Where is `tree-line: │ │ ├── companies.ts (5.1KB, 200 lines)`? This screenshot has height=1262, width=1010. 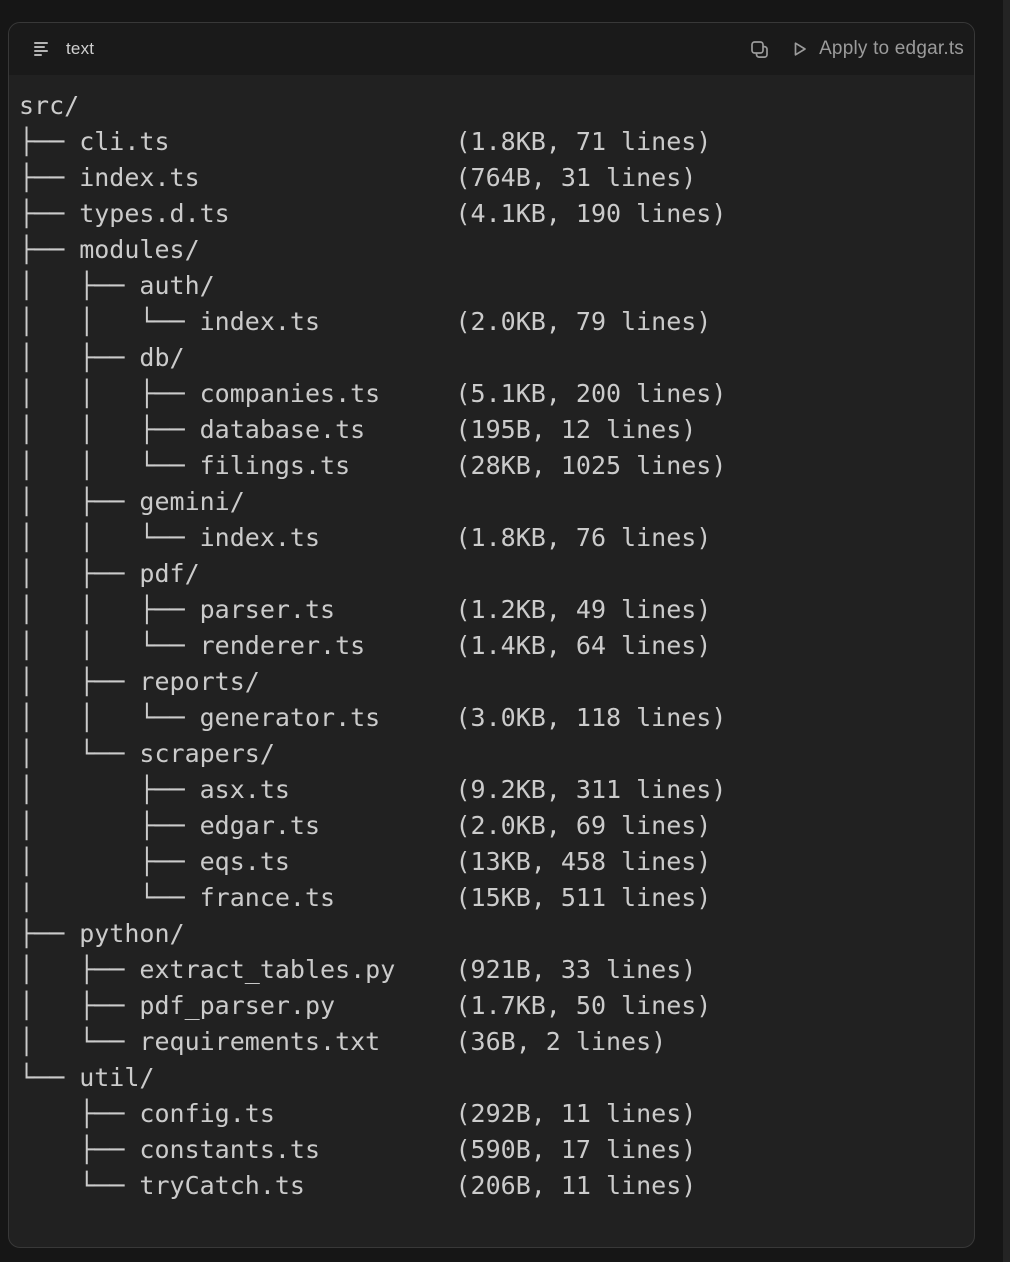
tree-line: │ │ ├── companies.ts (5.1KB, 200 lines) is located at coordinates (373, 393).